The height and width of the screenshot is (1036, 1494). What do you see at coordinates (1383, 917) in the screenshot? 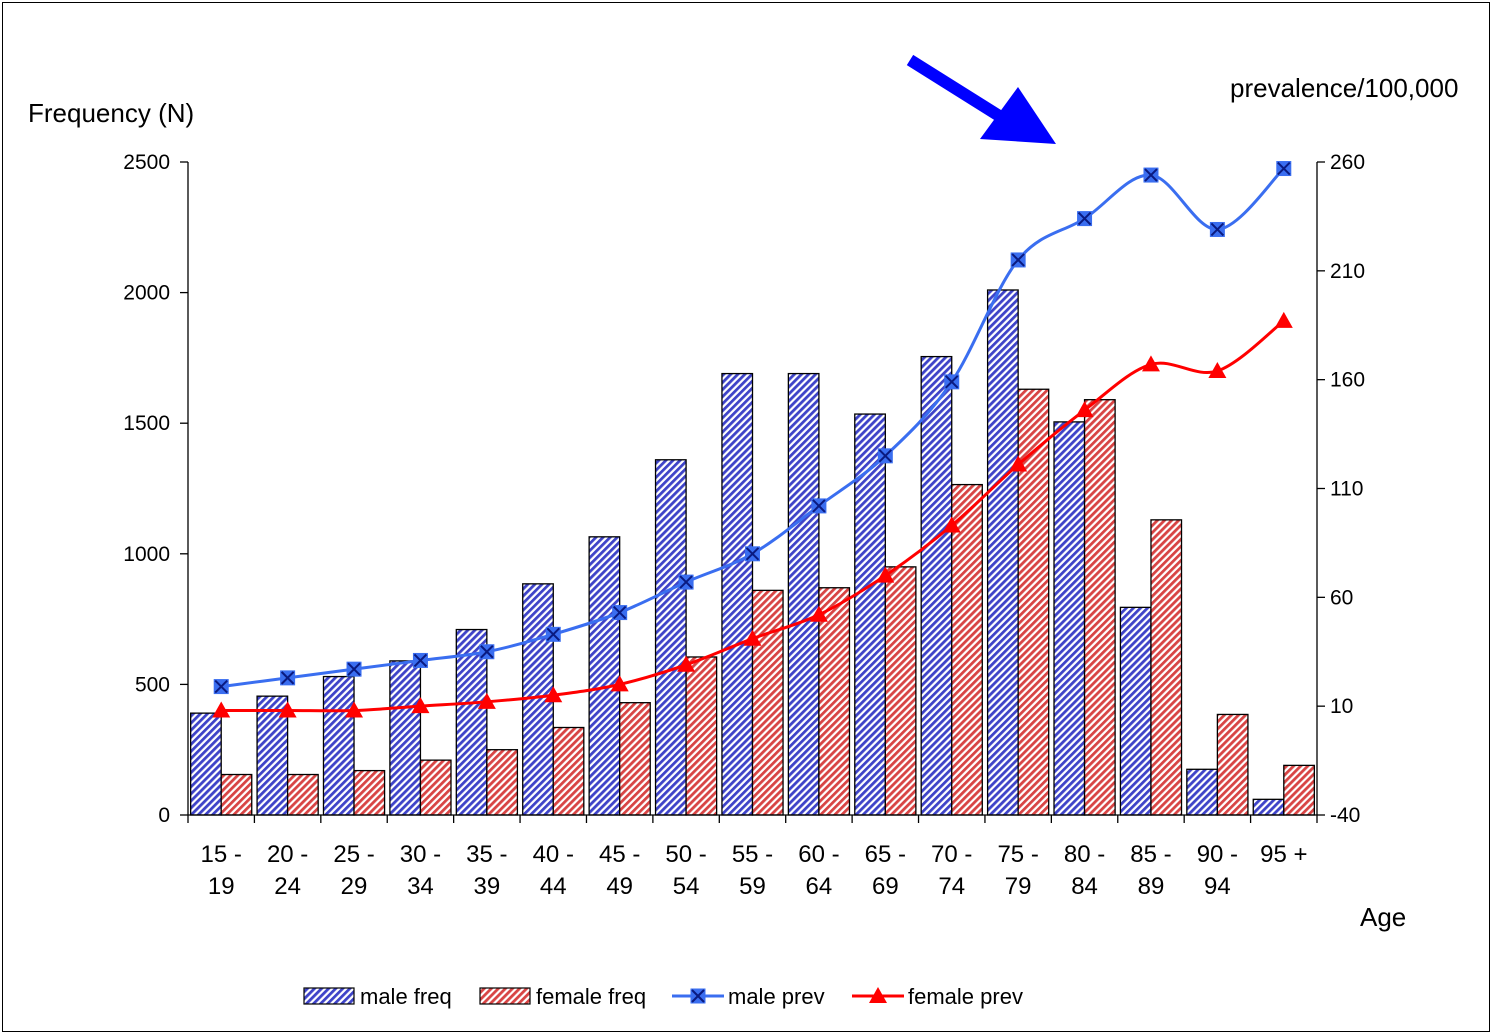
I see `x-axis-title: Age` at bounding box center [1383, 917].